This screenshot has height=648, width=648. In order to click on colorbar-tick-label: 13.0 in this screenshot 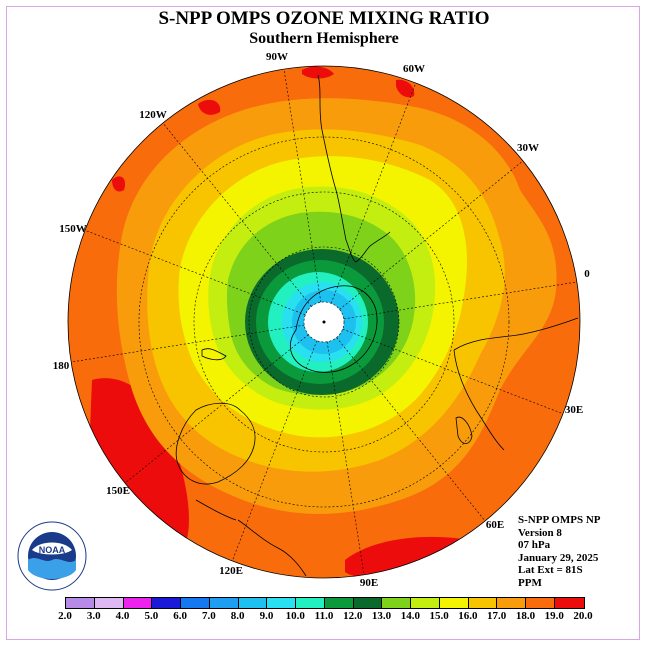, I will do `click(381, 616)`.